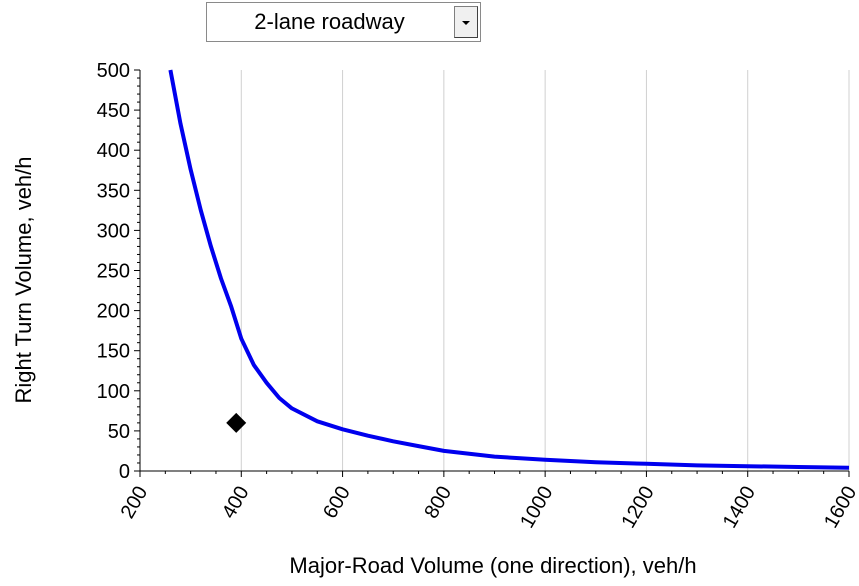 This screenshot has width=859, height=586. Describe the element at coordinates (492, 565) in the screenshot. I see `x-axis-title: Major-Road Volume (one direction), veh/h` at that location.